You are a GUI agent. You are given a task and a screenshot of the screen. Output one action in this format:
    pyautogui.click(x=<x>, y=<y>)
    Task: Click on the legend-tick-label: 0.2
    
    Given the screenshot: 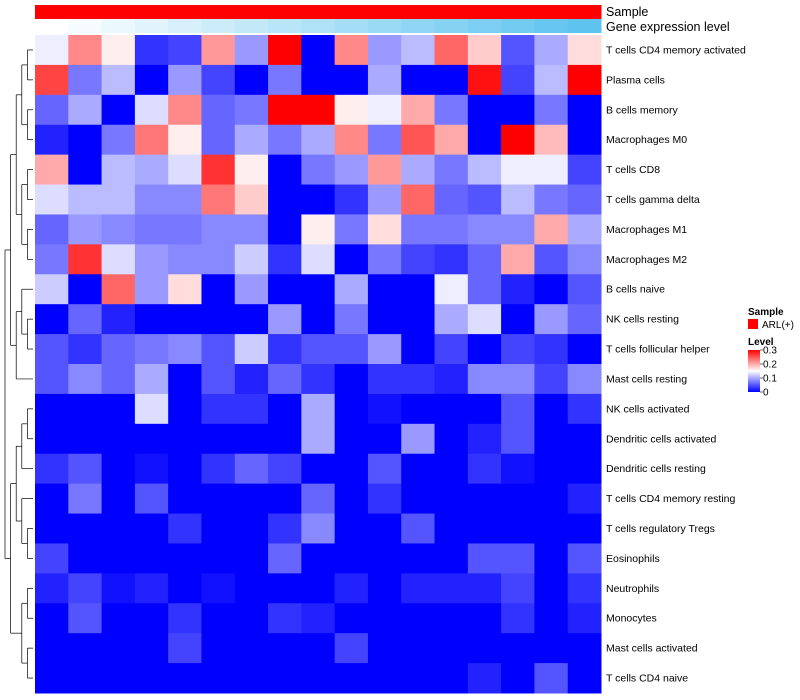 What is the action you would take?
    pyautogui.click(x=770, y=365)
    